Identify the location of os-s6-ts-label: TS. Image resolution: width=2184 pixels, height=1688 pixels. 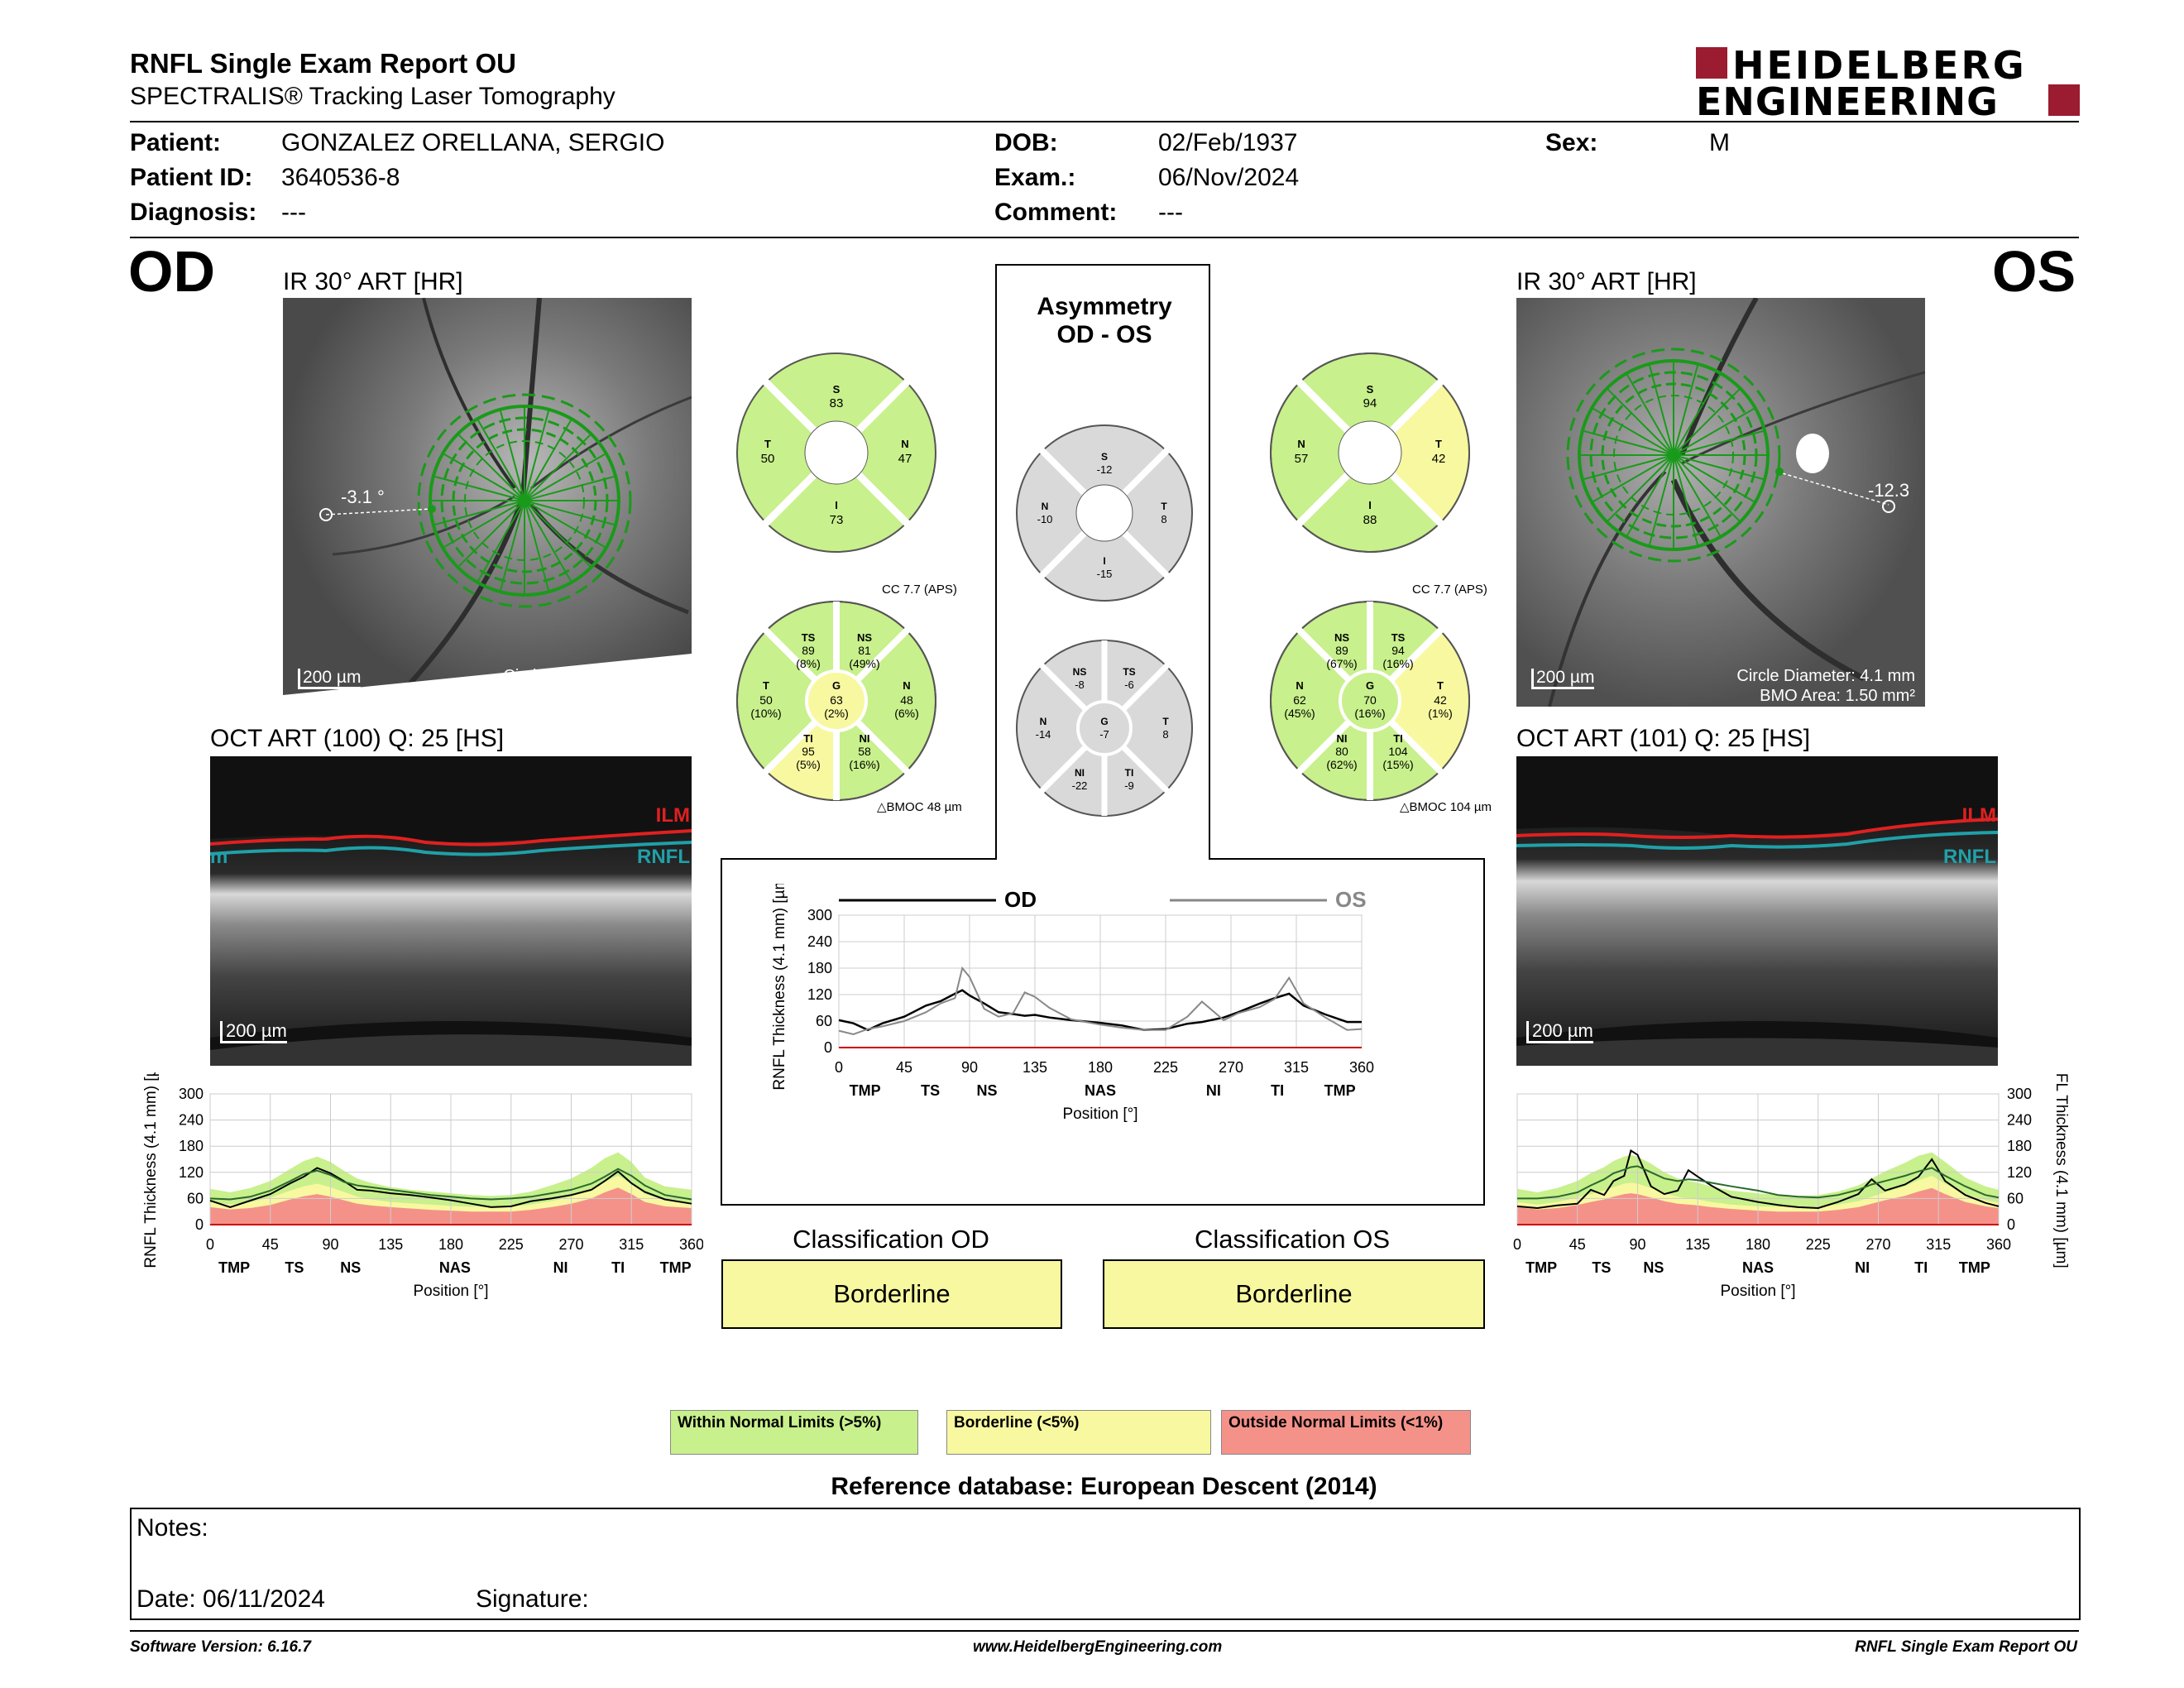
(1398, 637).